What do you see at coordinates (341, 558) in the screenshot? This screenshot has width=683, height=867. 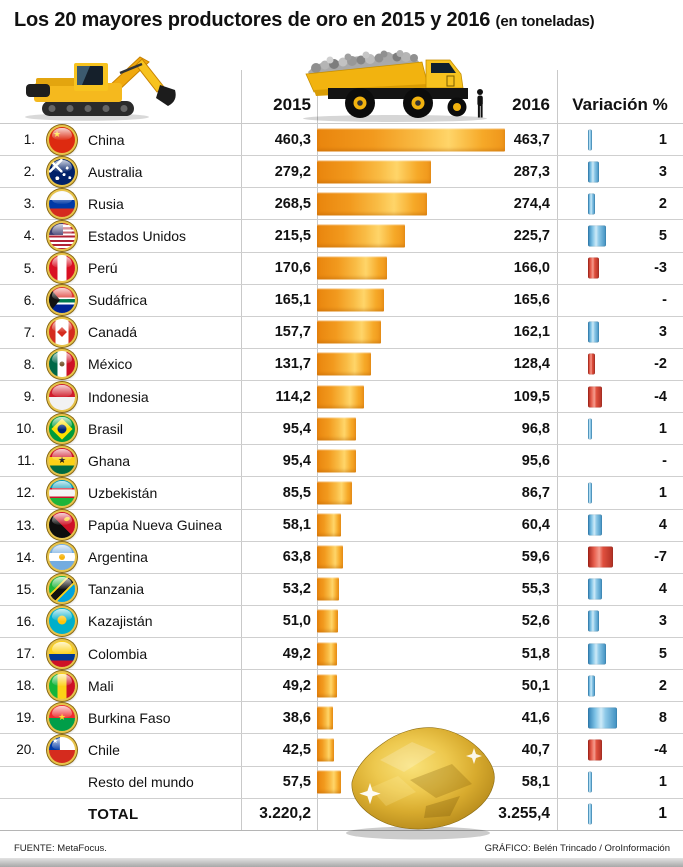 I see `table-row: 14. Argentina 63,8 59,6 -7` at bounding box center [341, 558].